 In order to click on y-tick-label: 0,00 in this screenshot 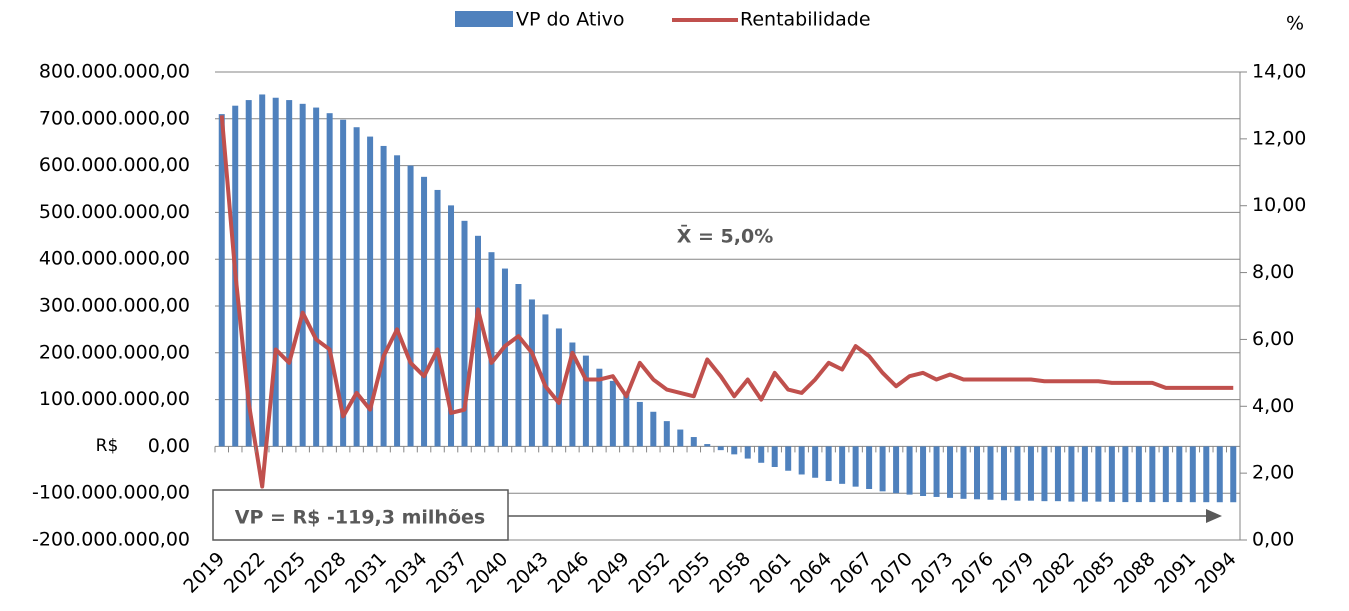, I will do `click(169, 446)`.